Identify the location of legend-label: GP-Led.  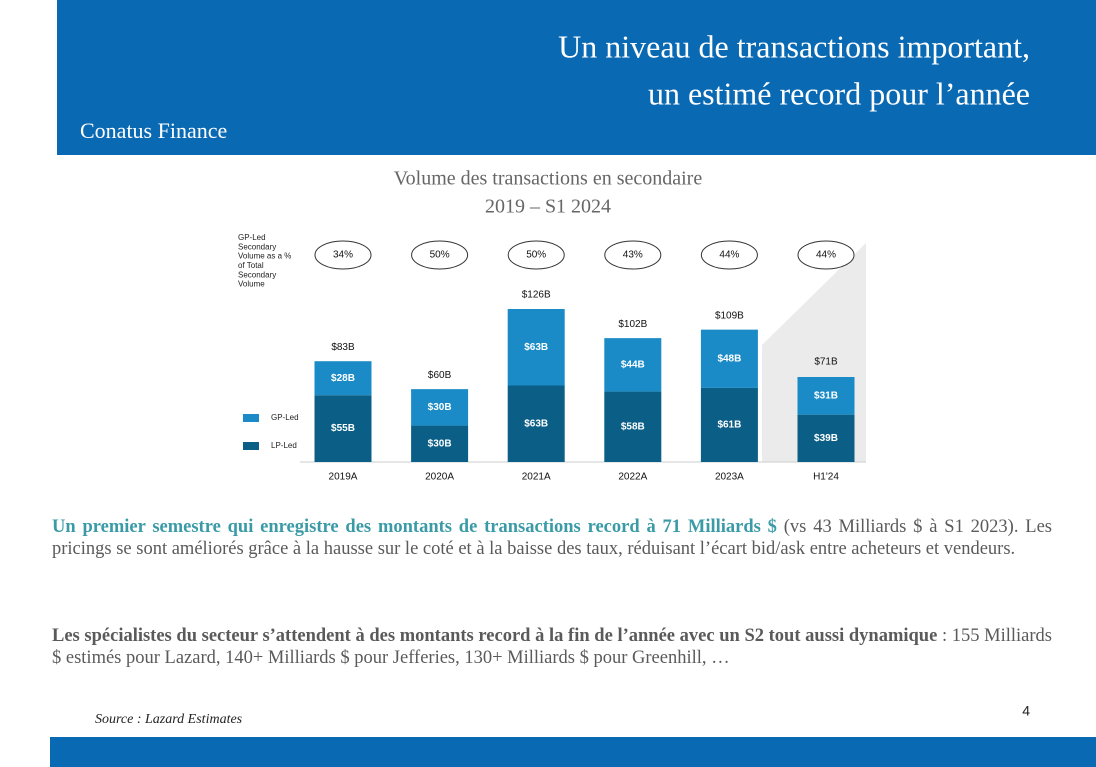
(285, 417).